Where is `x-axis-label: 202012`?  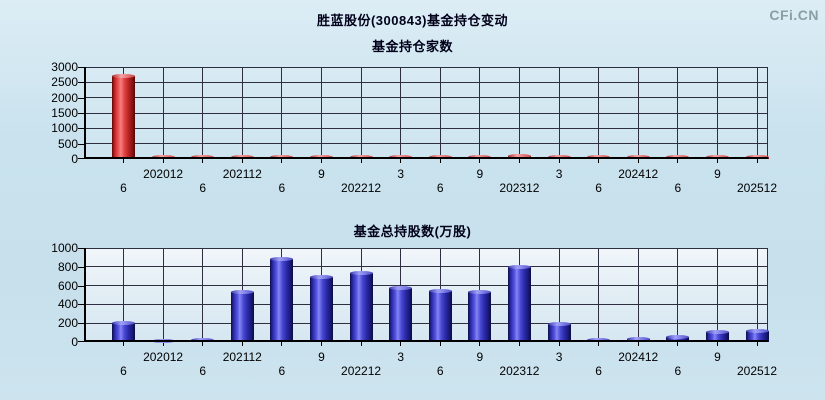 x-axis-label: 202012 is located at coordinates (163, 357).